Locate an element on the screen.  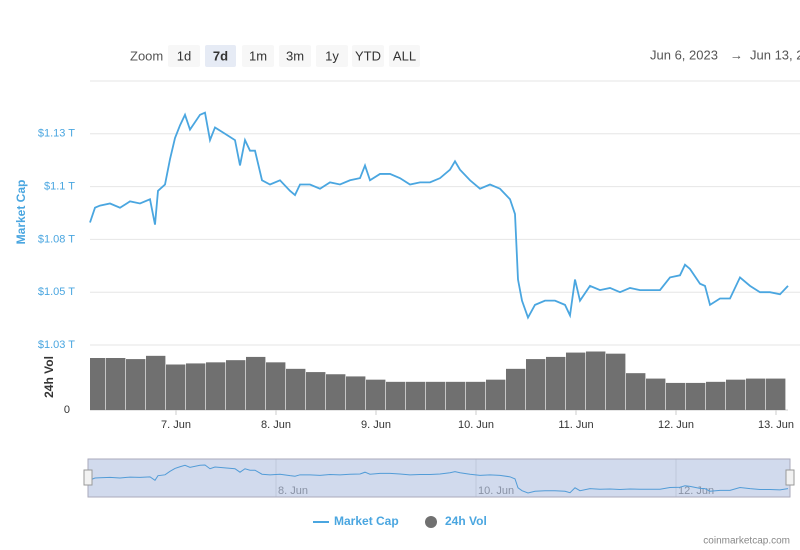
legend-label: Market Cap is located at coordinates (366, 521).